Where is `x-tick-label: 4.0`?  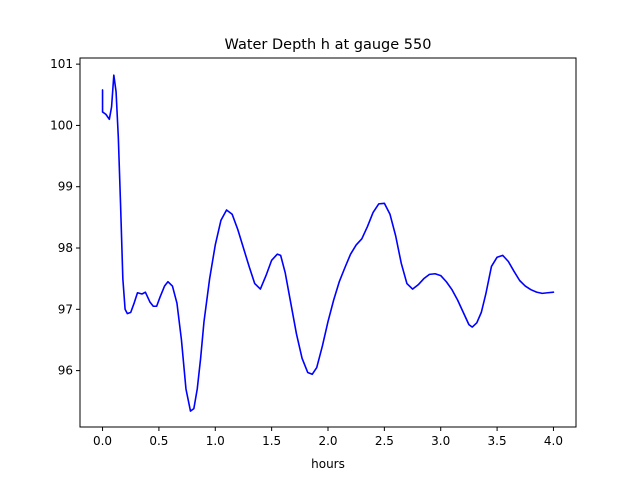
x-tick-label: 4.0 is located at coordinates (553, 441).